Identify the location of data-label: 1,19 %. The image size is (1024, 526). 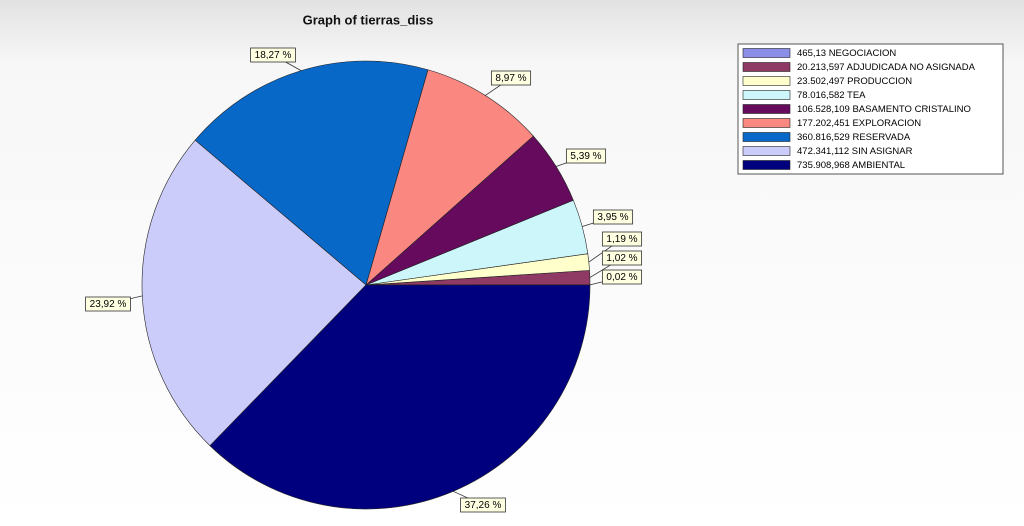
(621, 239).